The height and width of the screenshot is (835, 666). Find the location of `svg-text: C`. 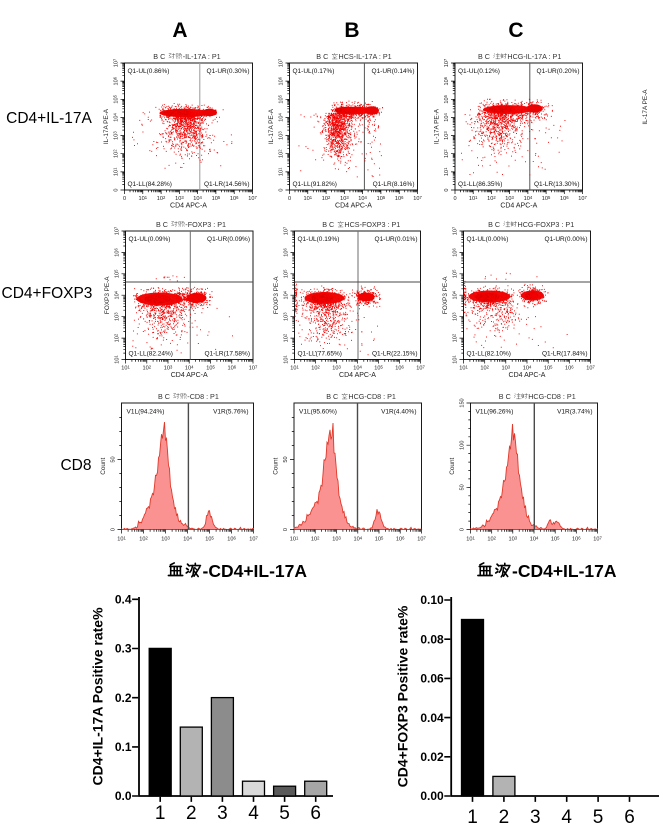

svg-text: C is located at coordinates (515, 30).